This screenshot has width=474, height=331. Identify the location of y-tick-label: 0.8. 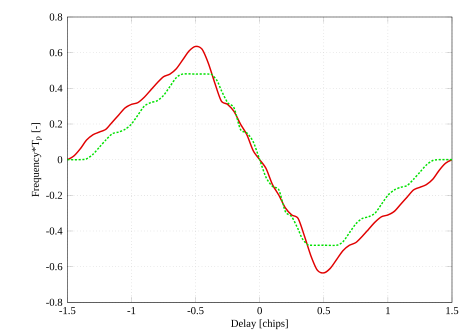
(56, 17).